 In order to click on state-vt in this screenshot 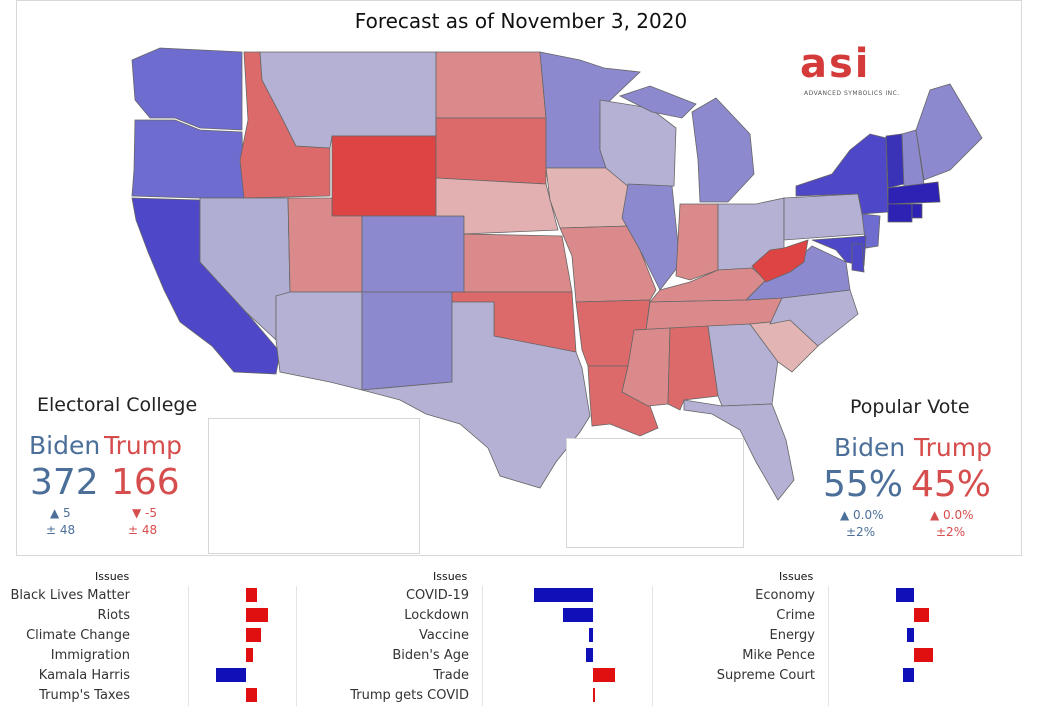, I will do `click(895, 161)`.